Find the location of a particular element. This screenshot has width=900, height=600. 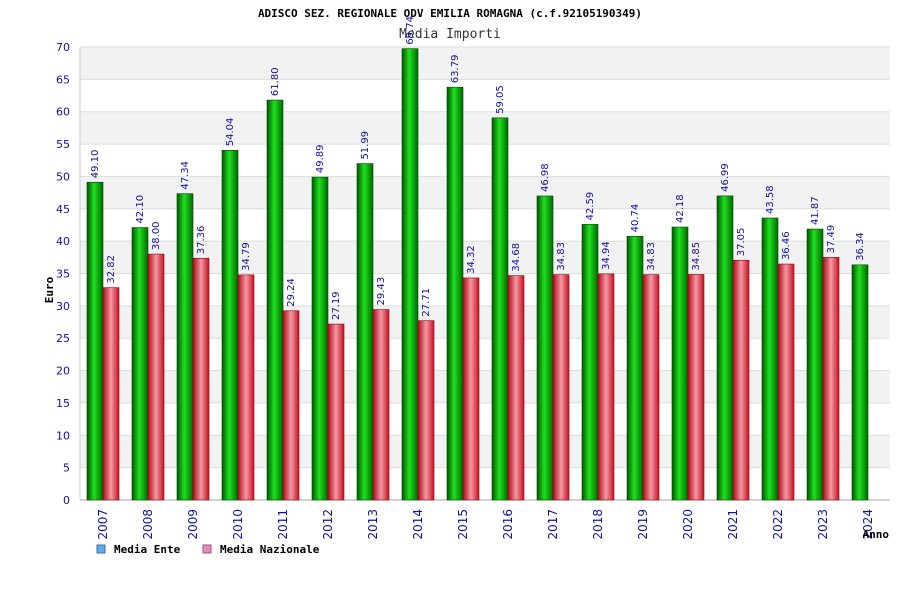

data-label: 29.43 is located at coordinates (381, 291).